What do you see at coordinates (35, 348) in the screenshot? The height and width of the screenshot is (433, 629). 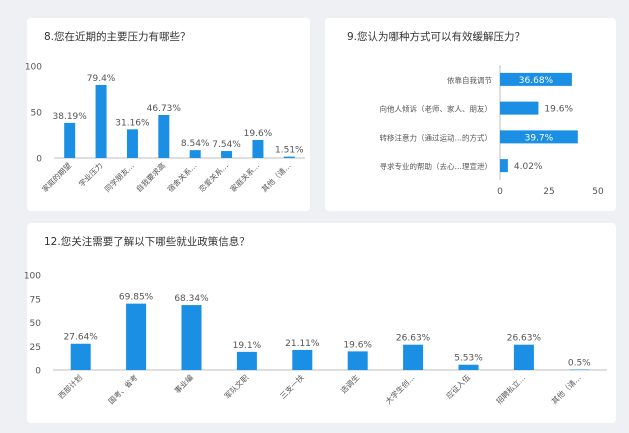 I see `y-tick-label: 25` at bounding box center [35, 348].